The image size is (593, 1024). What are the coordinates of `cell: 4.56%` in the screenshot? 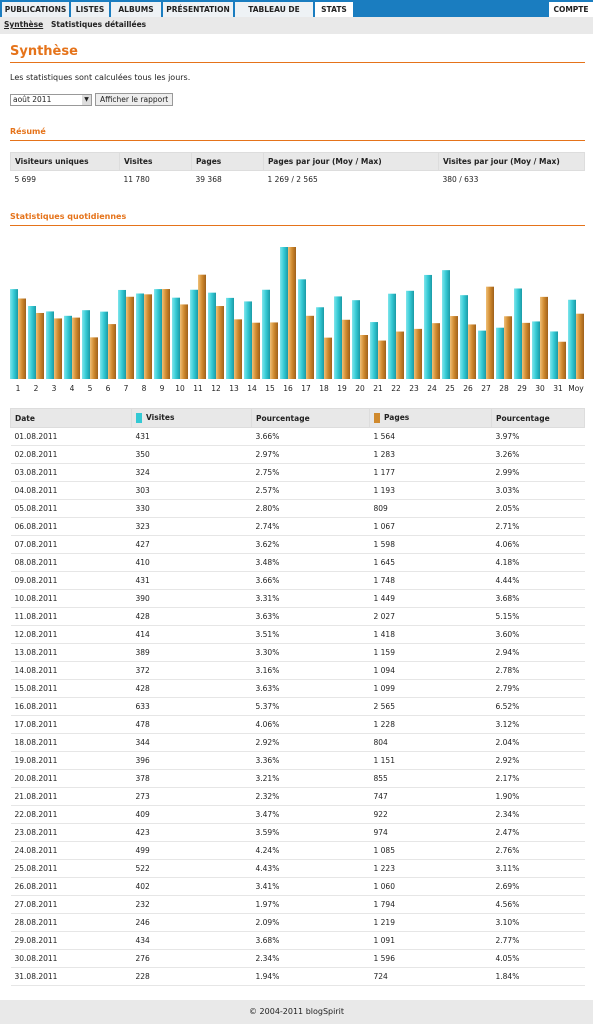 It's located at (538, 904).